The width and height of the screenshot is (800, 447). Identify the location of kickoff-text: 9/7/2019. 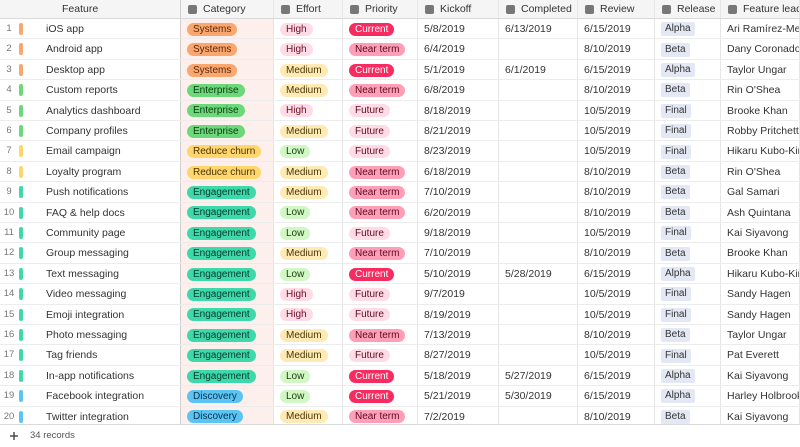
(444, 294).